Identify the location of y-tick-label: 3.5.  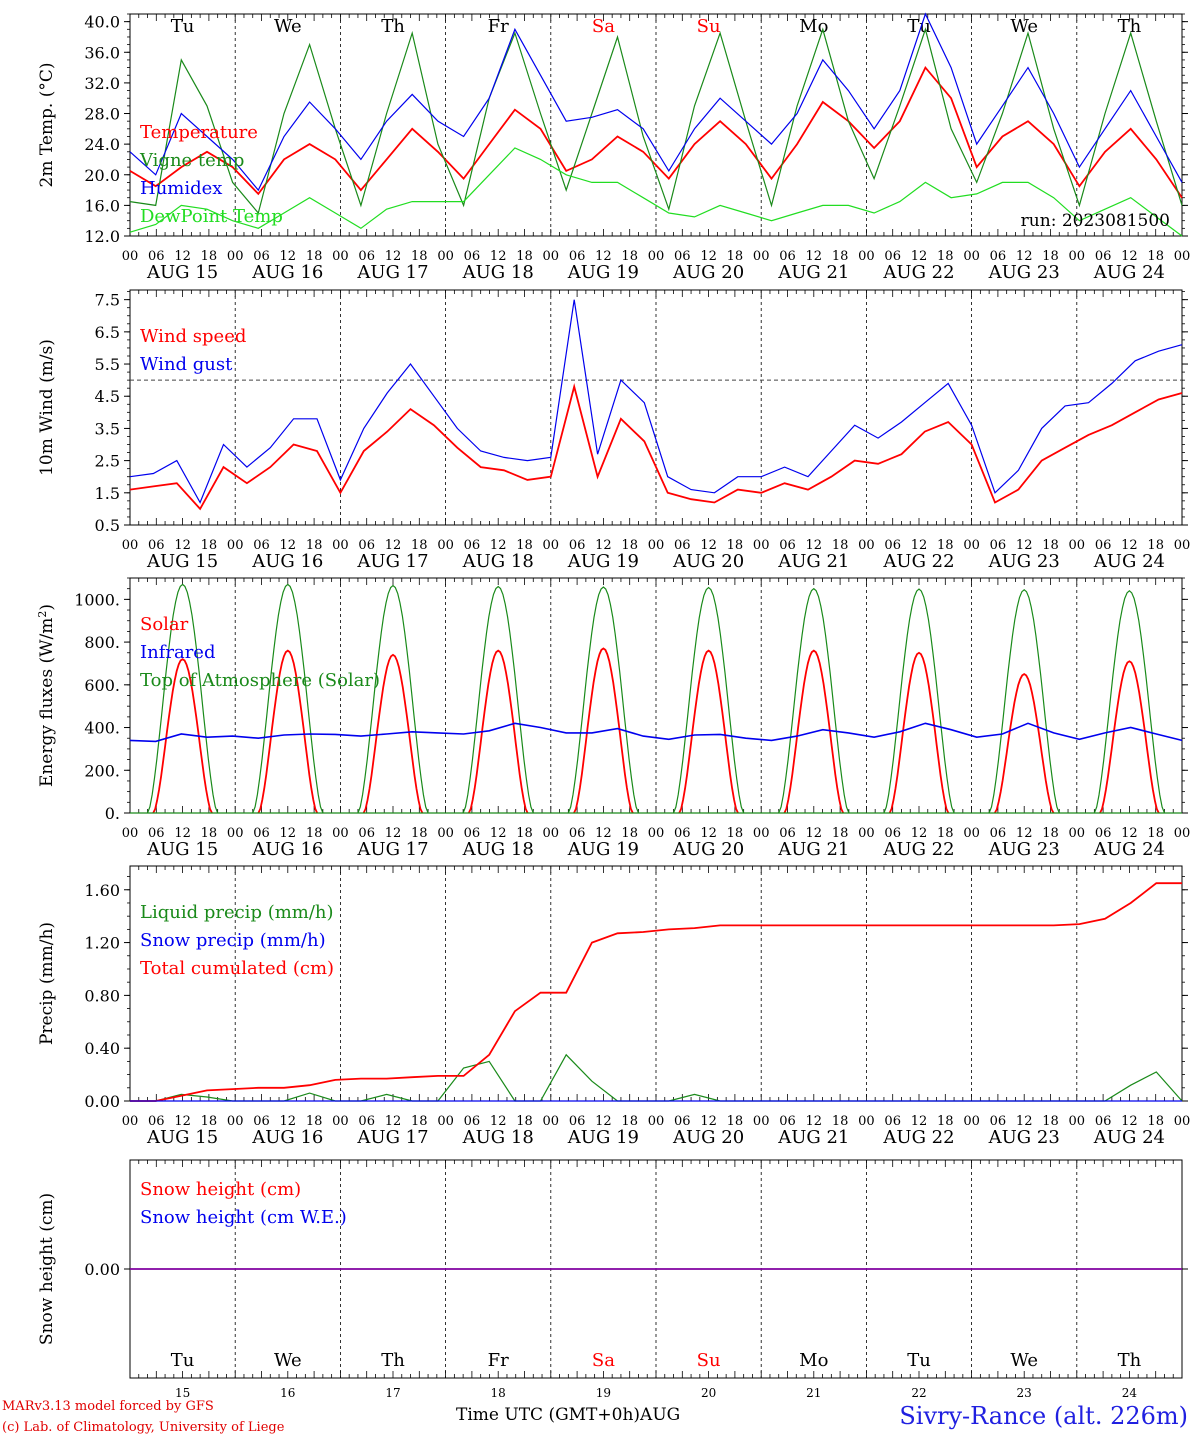
(107, 428).